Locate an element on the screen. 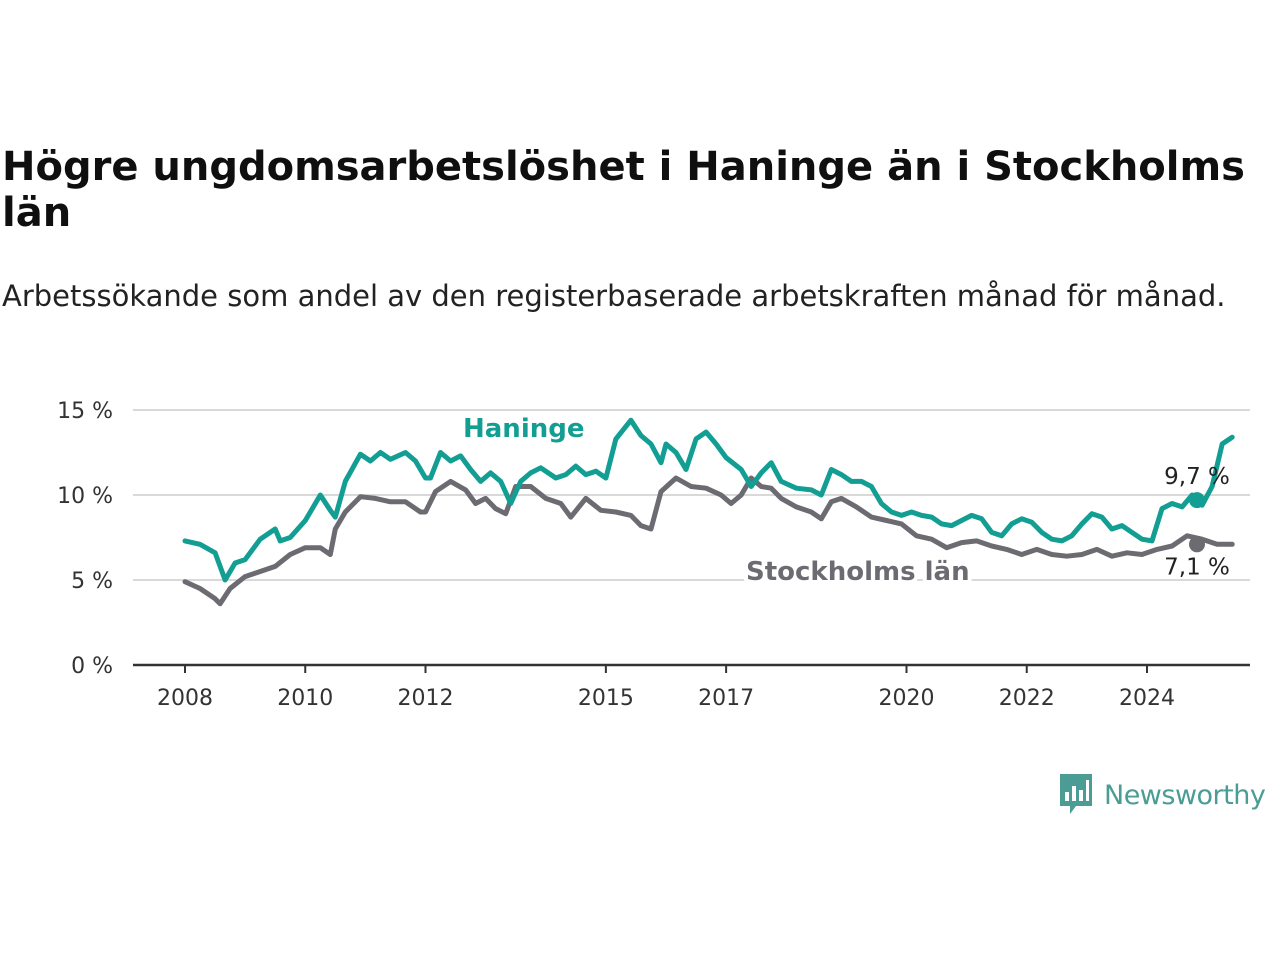 This screenshot has height=960, width=1280. x-tick-label: 2024 is located at coordinates (1147, 698).